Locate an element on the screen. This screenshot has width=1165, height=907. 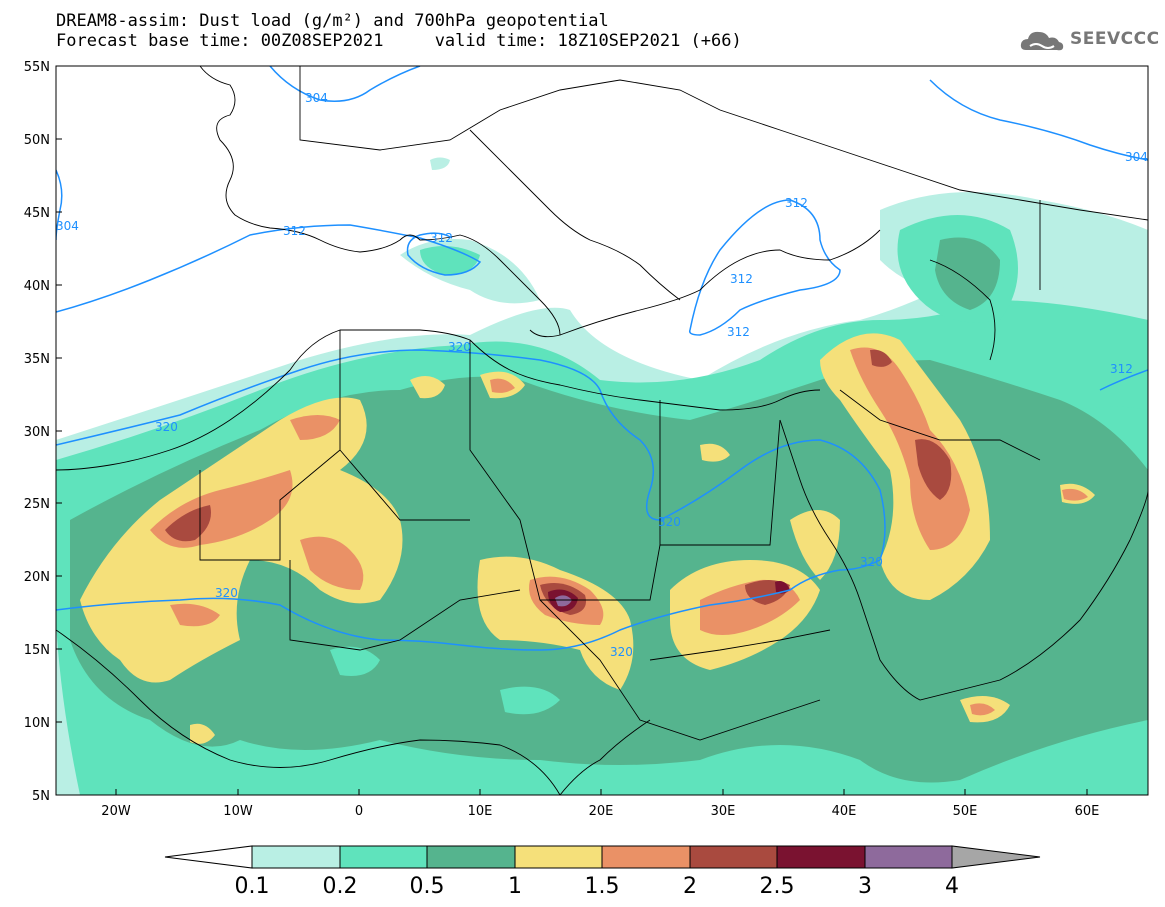
colorbar-label: 2.5 is located at coordinates (777, 886).